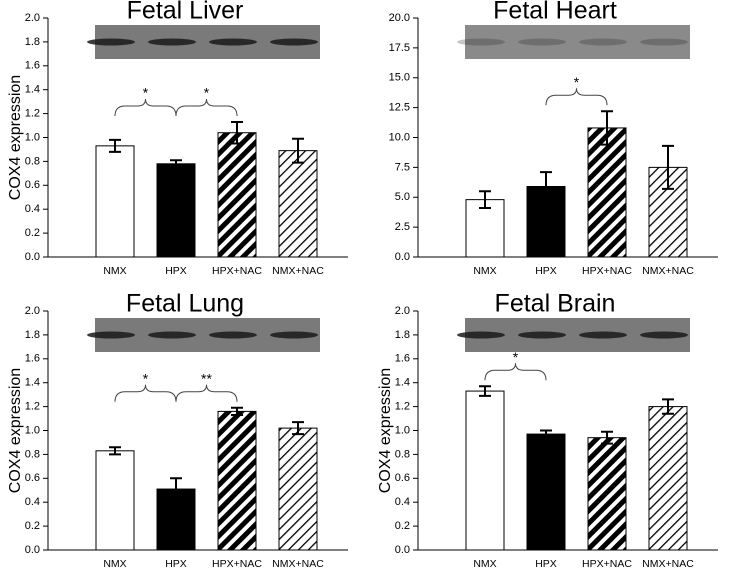  Describe the element at coordinates (555, 12) in the screenshot. I see `chart-title: Fetal Heart` at that location.